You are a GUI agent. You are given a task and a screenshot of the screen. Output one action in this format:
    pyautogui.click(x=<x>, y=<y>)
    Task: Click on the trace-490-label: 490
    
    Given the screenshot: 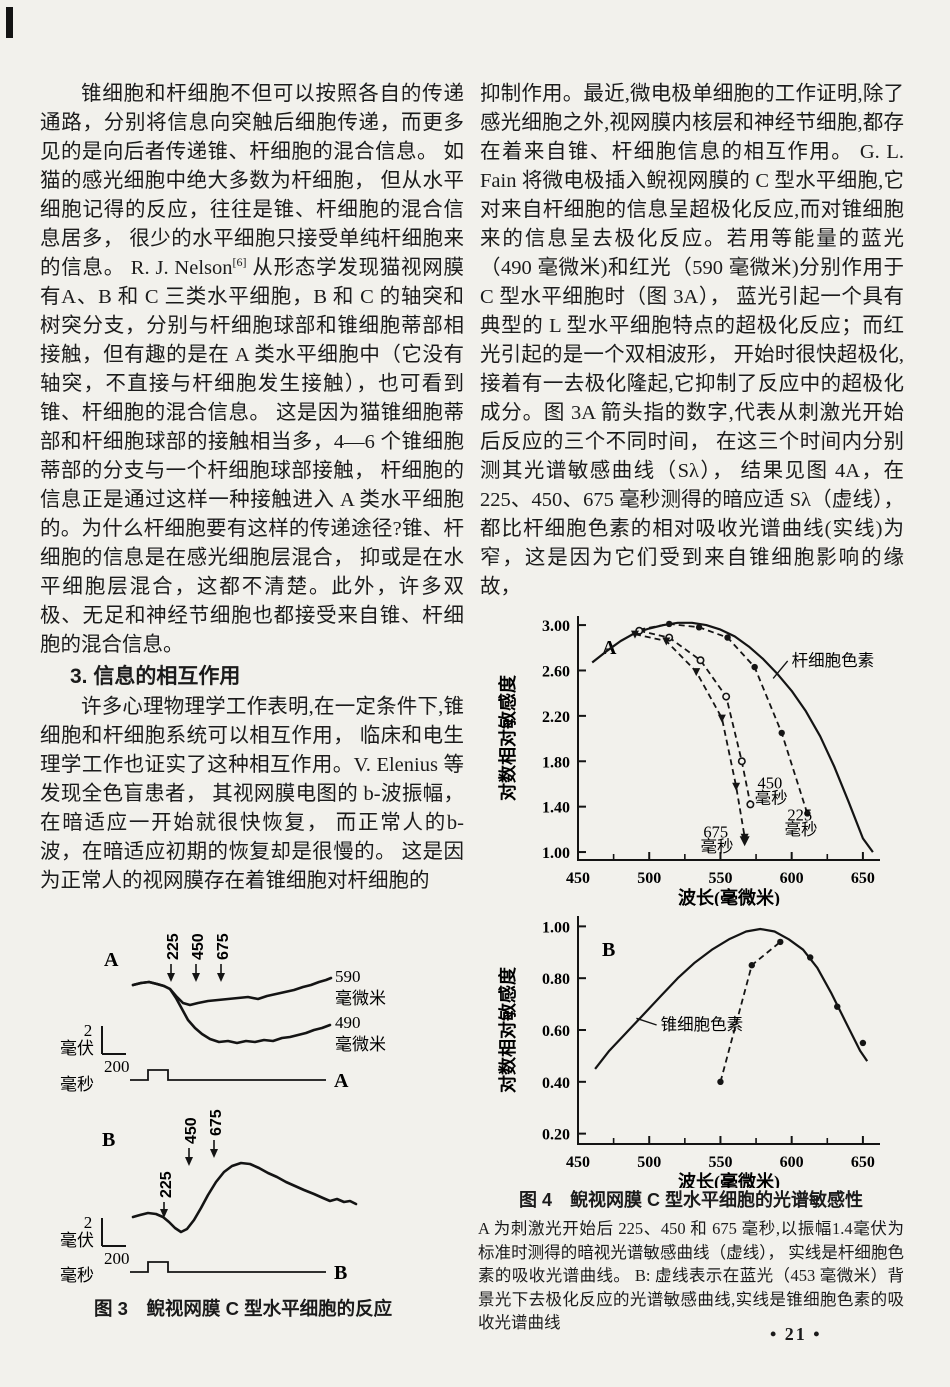 What is the action you would take?
    pyautogui.click(x=348, y=1022)
    